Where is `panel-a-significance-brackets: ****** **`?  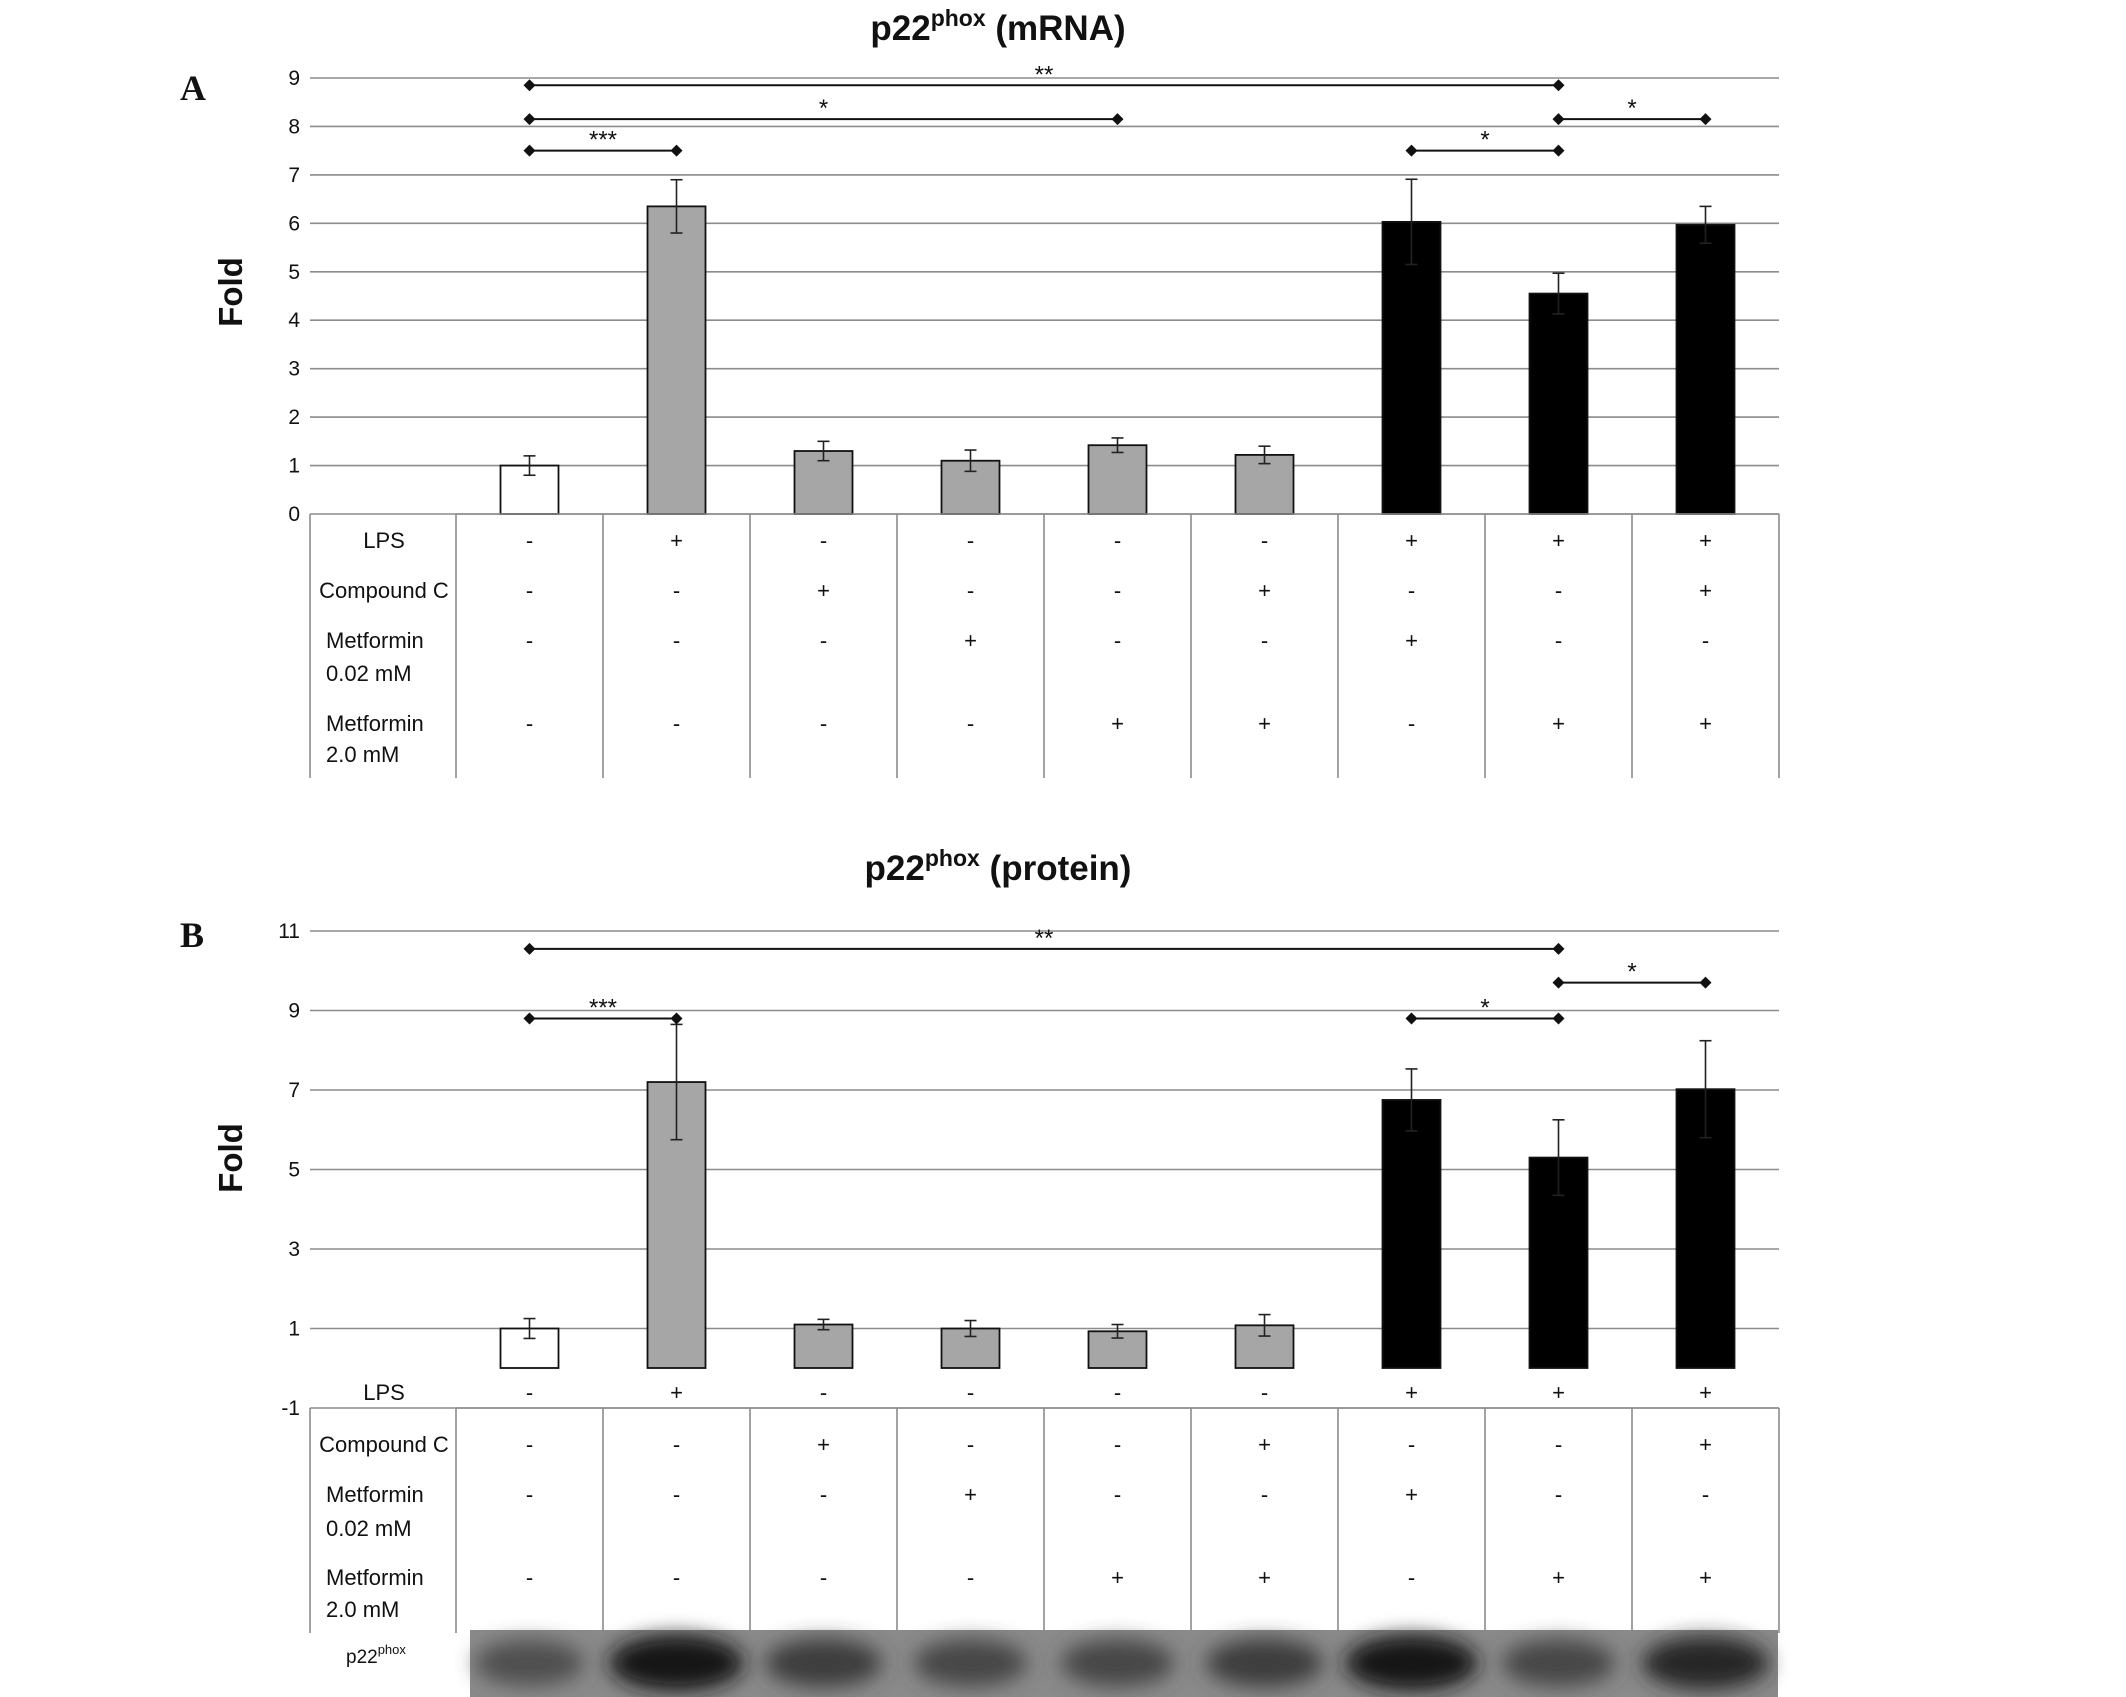
panel-a-significance-brackets: ****** ** is located at coordinates (1117, 109).